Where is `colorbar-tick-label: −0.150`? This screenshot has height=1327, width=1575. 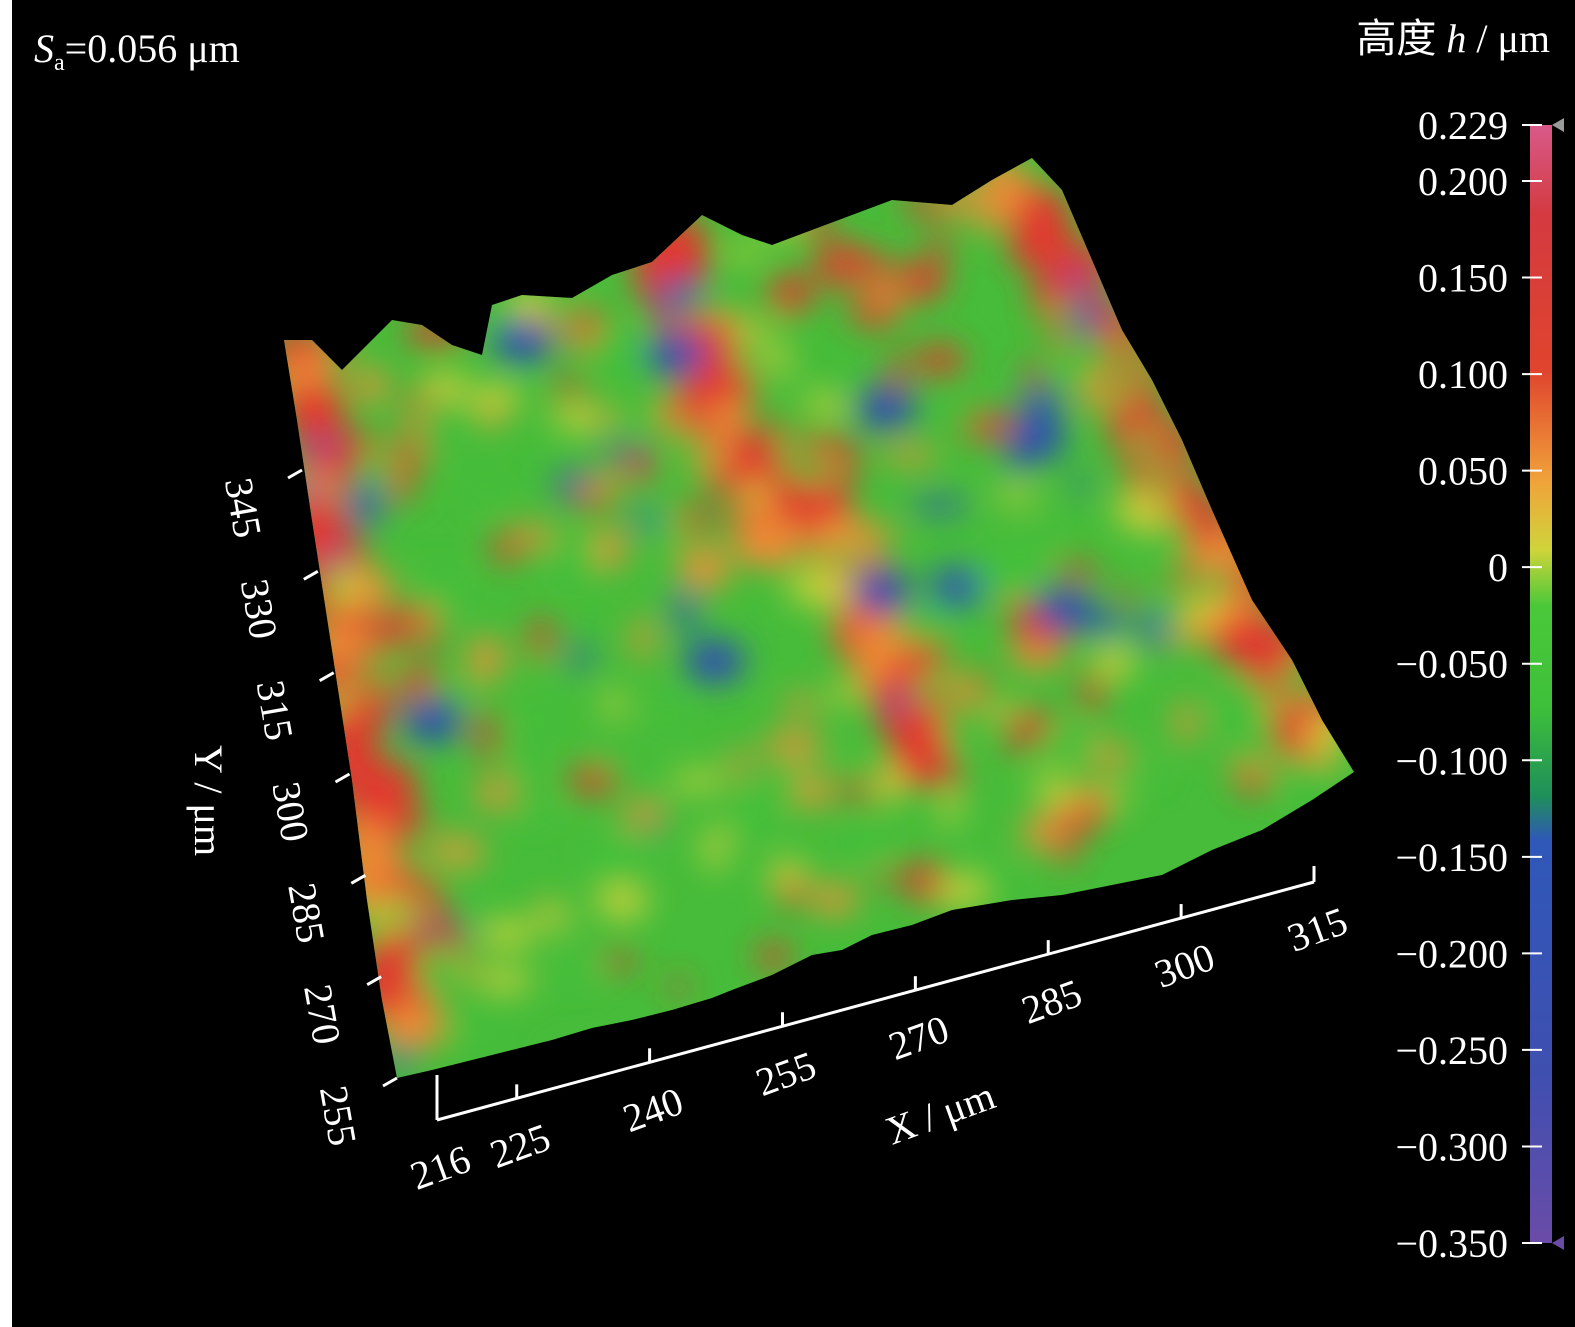
colorbar-tick-label: −0.150 is located at coordinates (1451, 857).